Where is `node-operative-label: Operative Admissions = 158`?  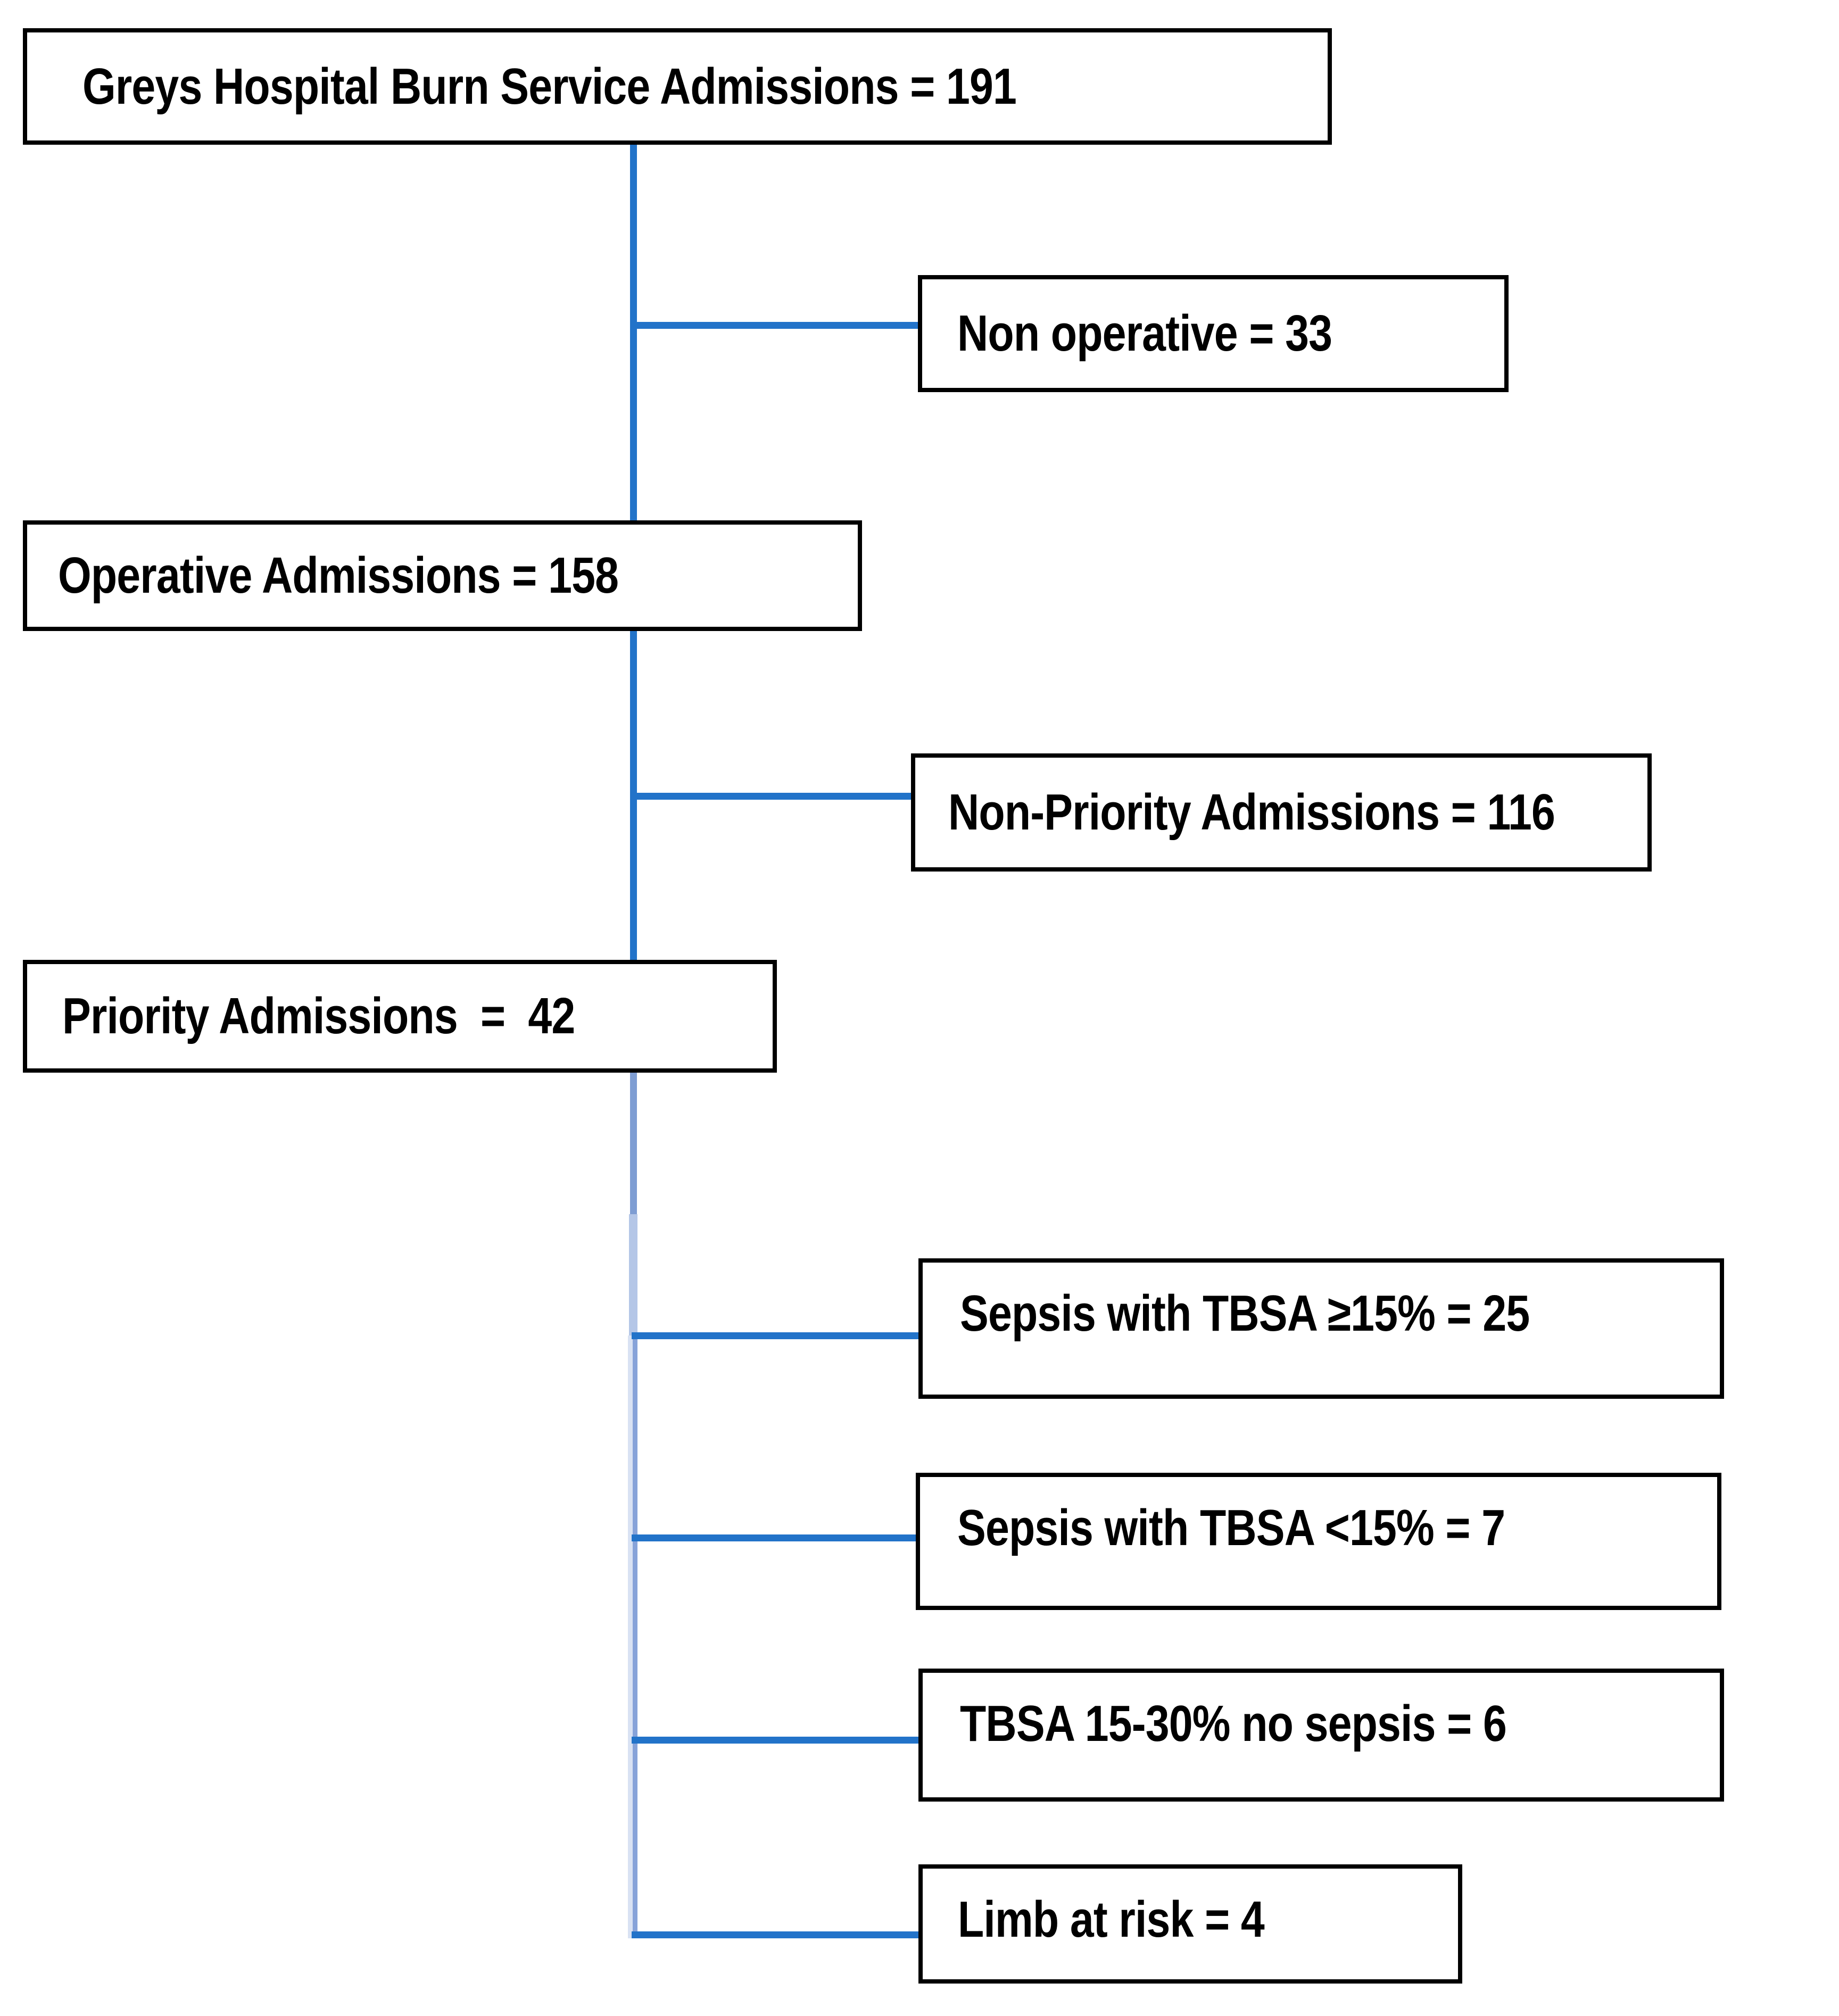
node-operative-label: Operative Admissions = 158 is located at coordinates (339, 576).